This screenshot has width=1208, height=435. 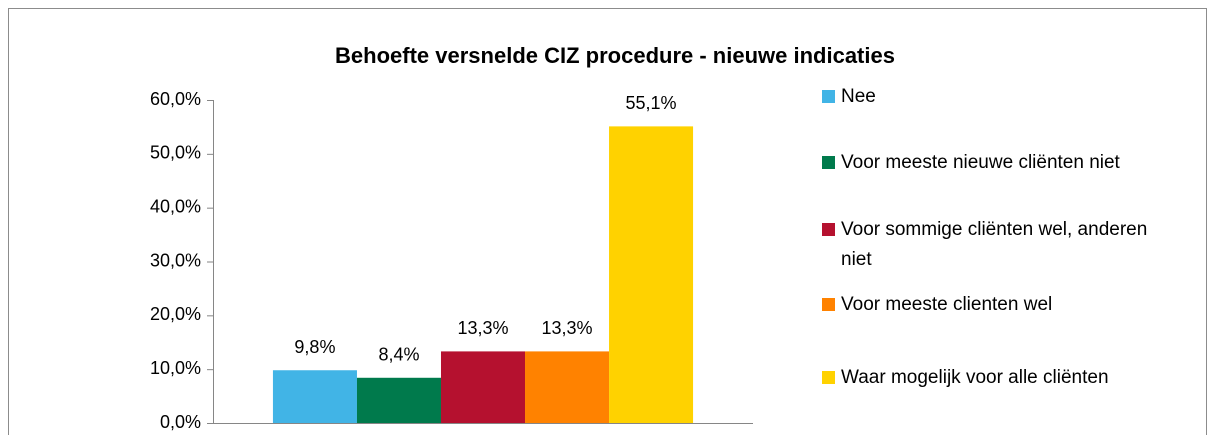 What do you see at coordinates (994, 244) in the screenshot?
I see `legend-label: Voor sommige cliënten wel, anderen niet` at bounding box center [994, 244].